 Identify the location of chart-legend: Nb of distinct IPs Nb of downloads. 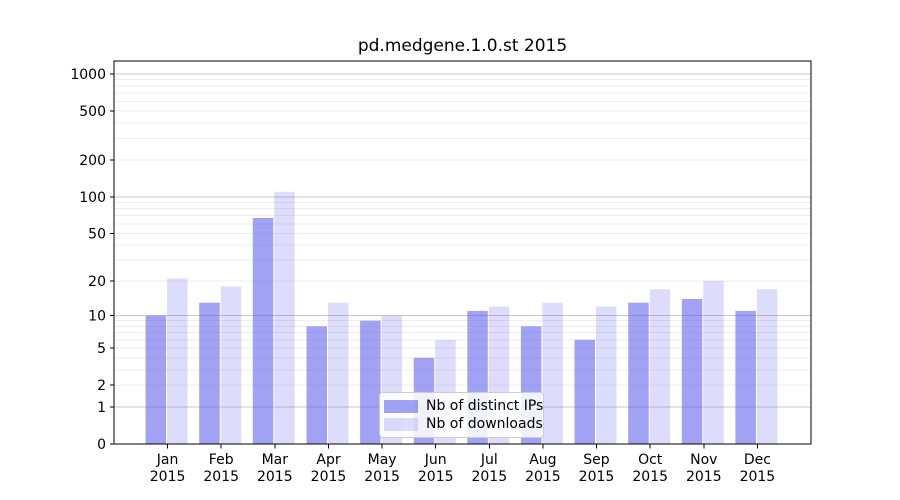
(461, 415).